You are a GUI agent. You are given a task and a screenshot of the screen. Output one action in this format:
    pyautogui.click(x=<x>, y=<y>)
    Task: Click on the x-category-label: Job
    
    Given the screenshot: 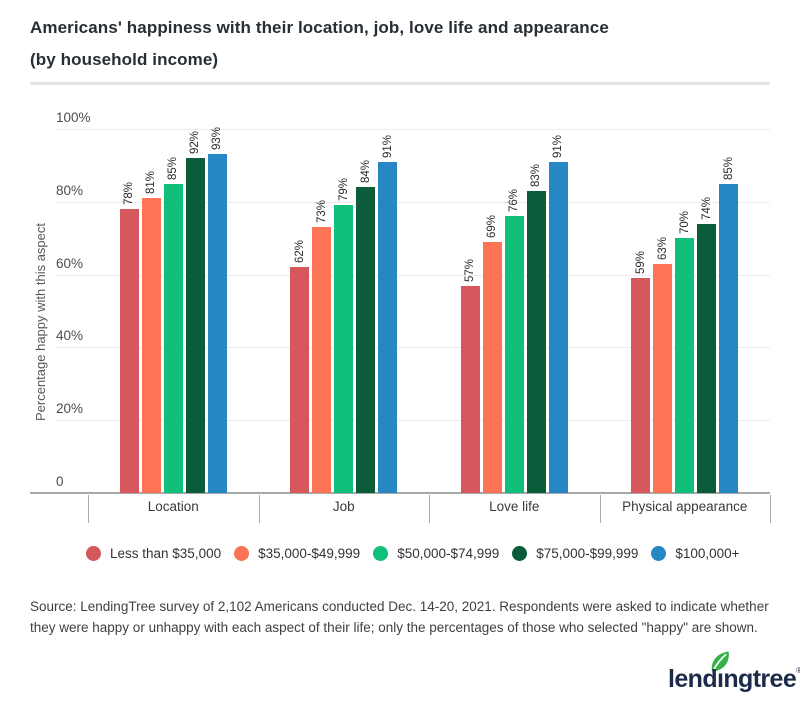 What is the action you would take?
    pyautogui.click(x=343, y=506)
    